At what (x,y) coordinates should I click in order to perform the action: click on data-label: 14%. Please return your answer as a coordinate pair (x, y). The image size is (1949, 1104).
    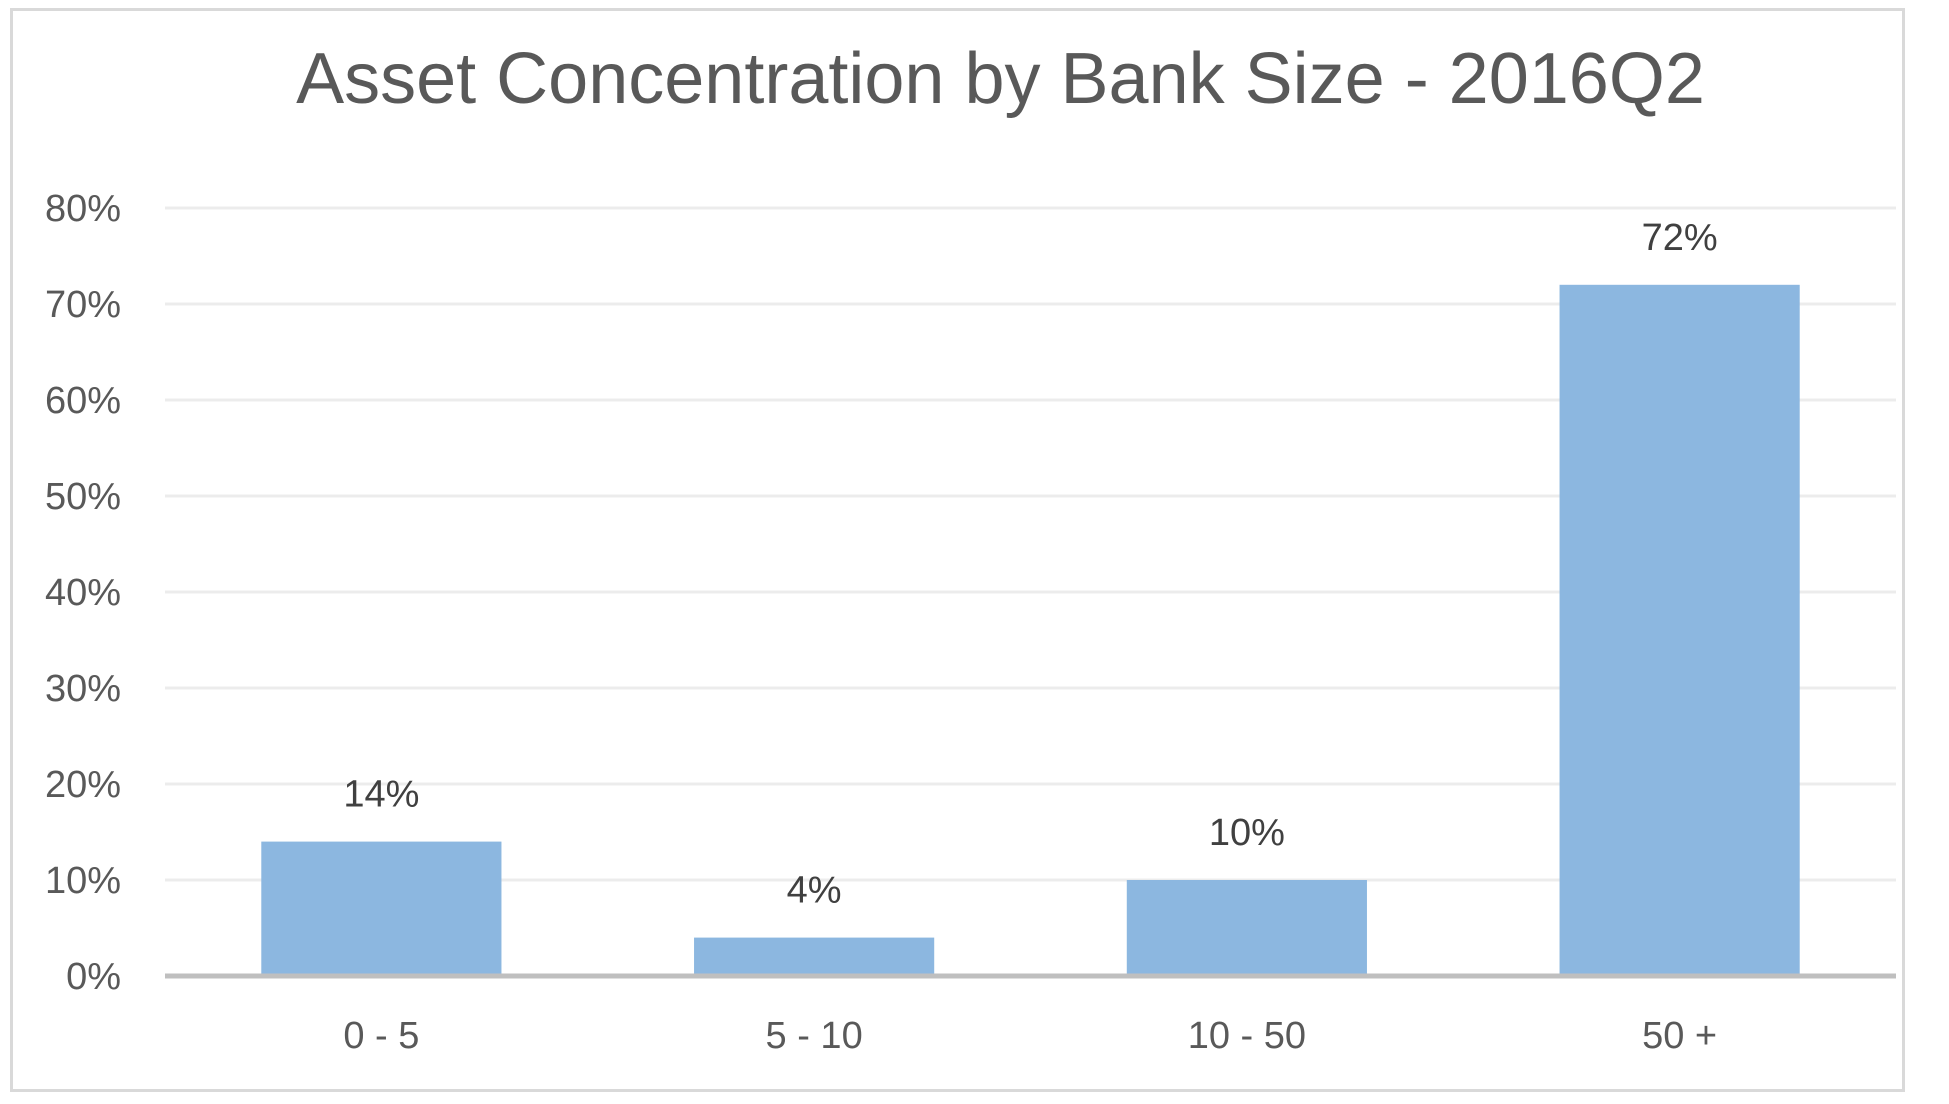
    Looking at the image, I should click on (381, 795).